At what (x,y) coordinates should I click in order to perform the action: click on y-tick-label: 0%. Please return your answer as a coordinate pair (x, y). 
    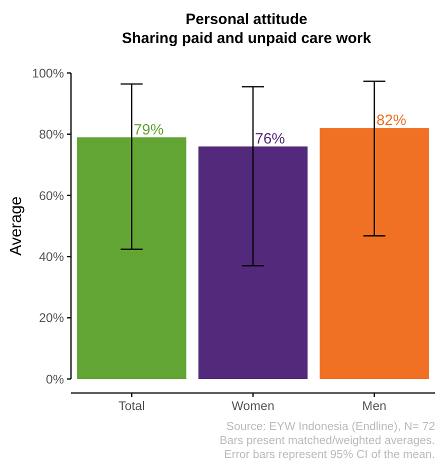
    Looking at the image, I should click on (55, 379).